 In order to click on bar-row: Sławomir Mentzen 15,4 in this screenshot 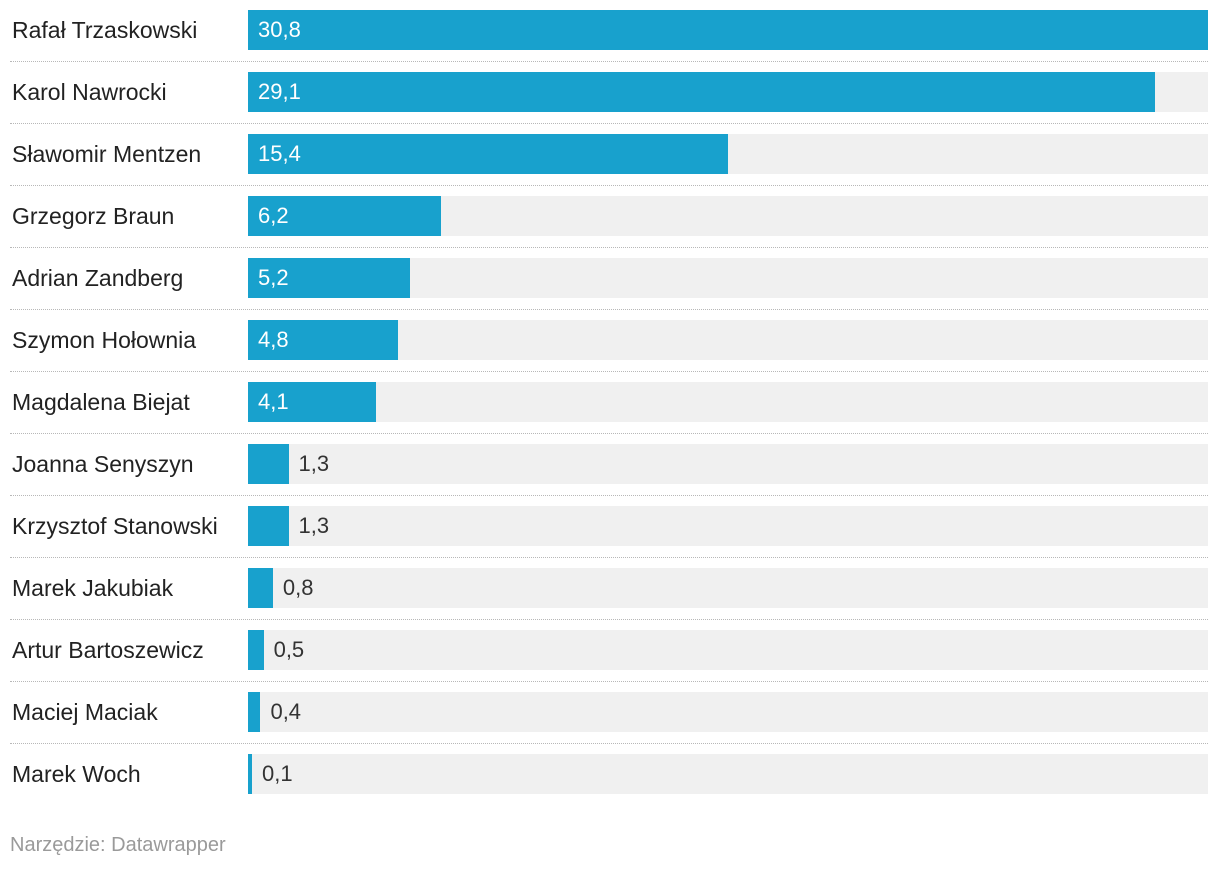, I will do `click(610, 165)`.